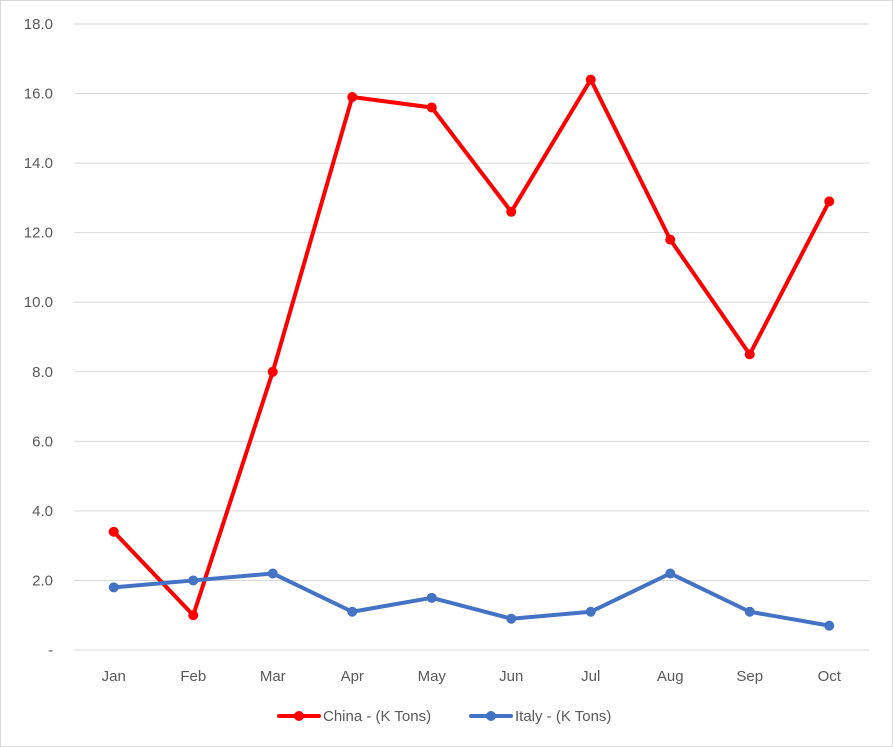  I want to click on legend-item: China - (K Tons), so click(354, 716).